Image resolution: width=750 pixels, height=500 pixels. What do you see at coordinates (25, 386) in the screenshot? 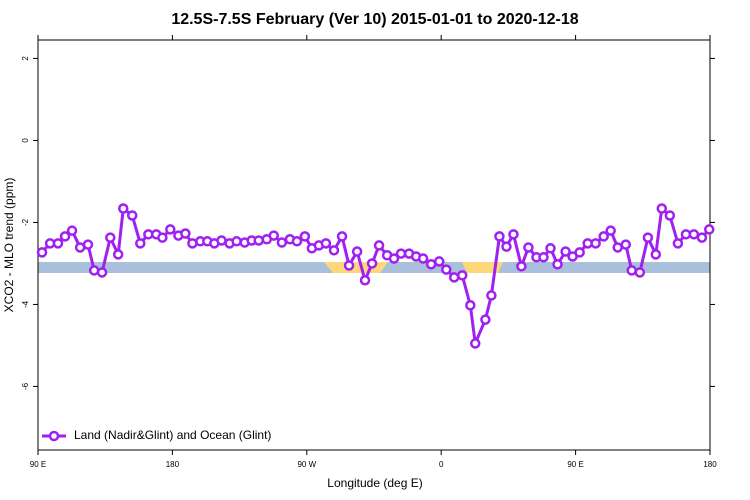
I see `y-tick-label: -6` at bounding box center [25, 386].